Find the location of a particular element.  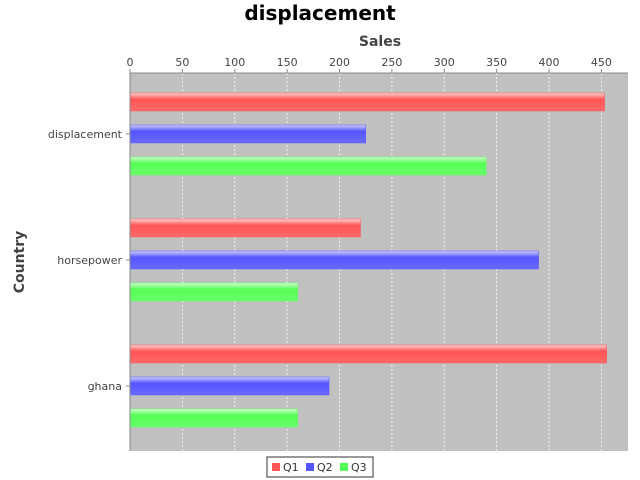

bar-q2-horsepower is located at coordinates (334, 260).